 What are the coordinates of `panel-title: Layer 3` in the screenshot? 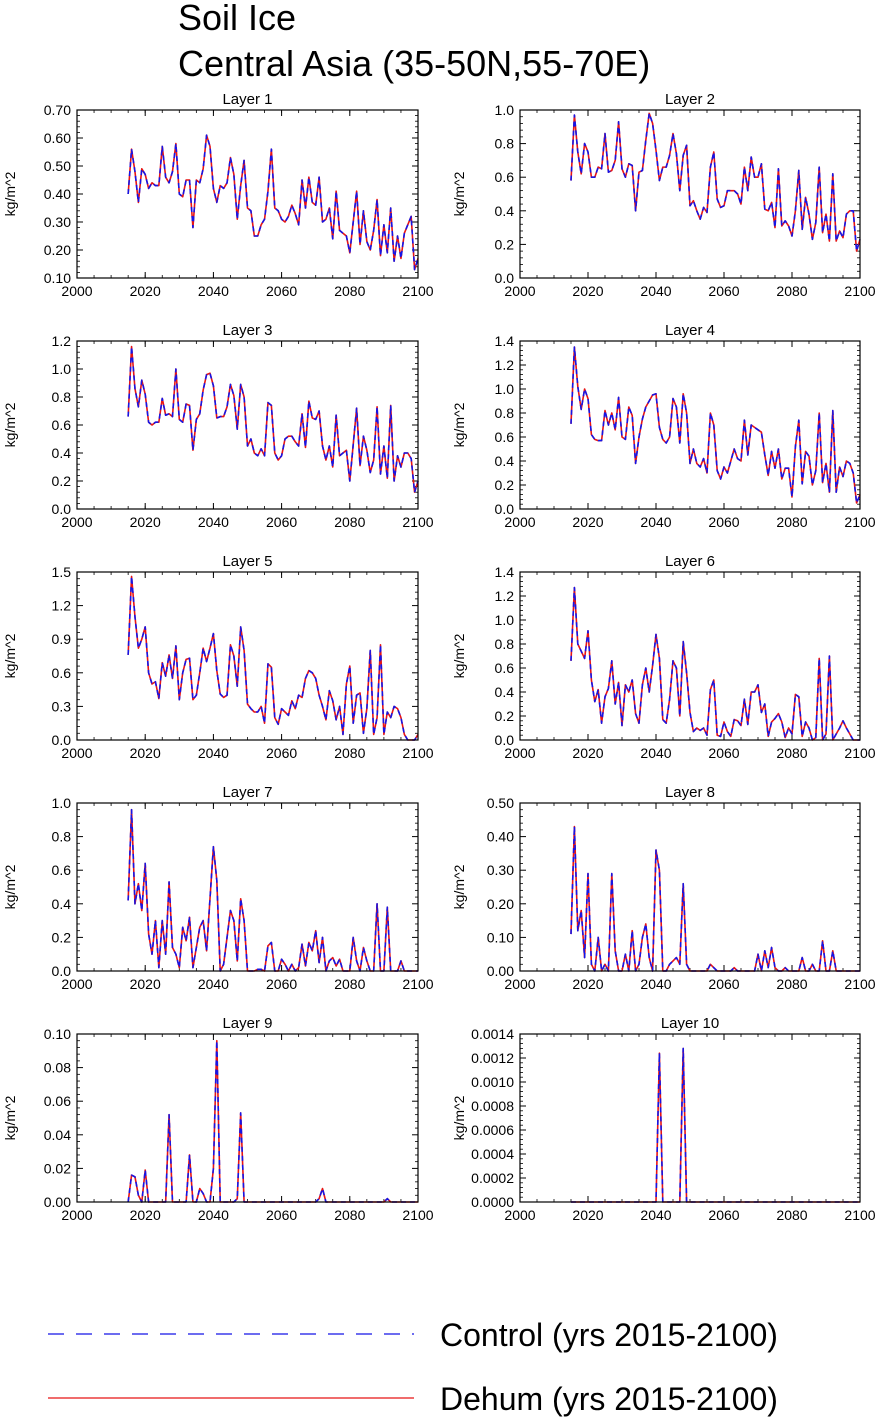 It's located at (247, 330).